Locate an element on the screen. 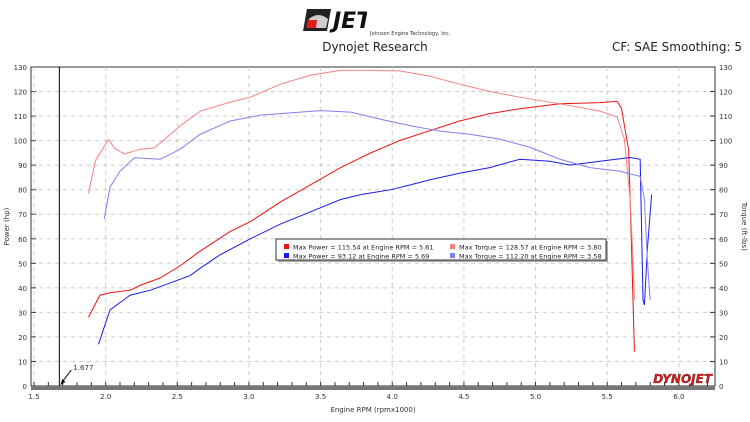 The image size is (750, 422). y2-tick-label: 80 is located at coordinates (723, 191).